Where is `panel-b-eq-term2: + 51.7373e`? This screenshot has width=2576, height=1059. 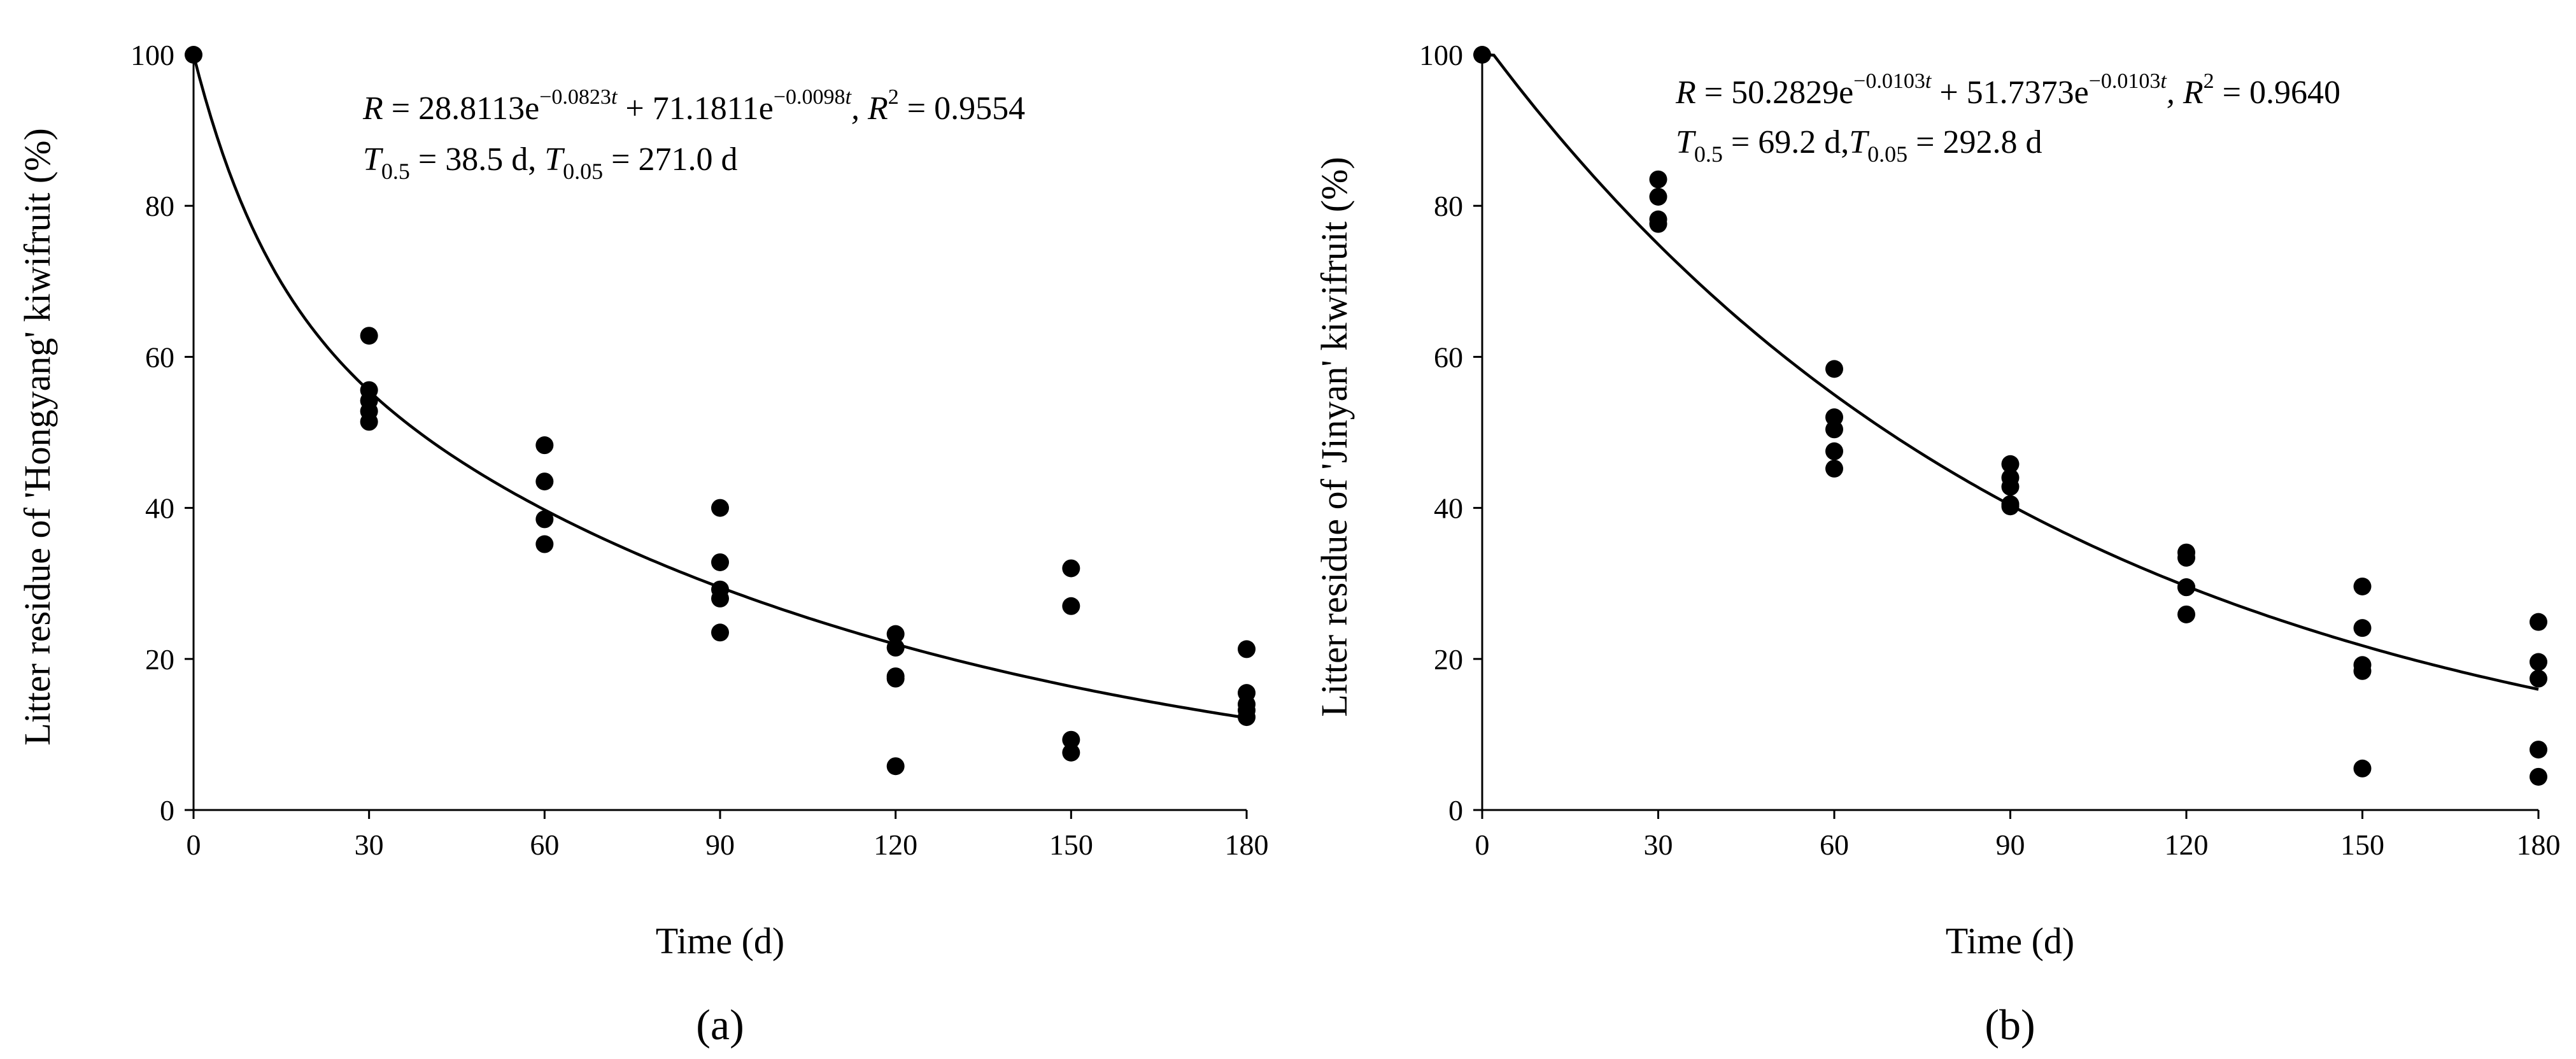
panel-b-eq-term2: + 51.7373e is located at coordinates (2009, 93).